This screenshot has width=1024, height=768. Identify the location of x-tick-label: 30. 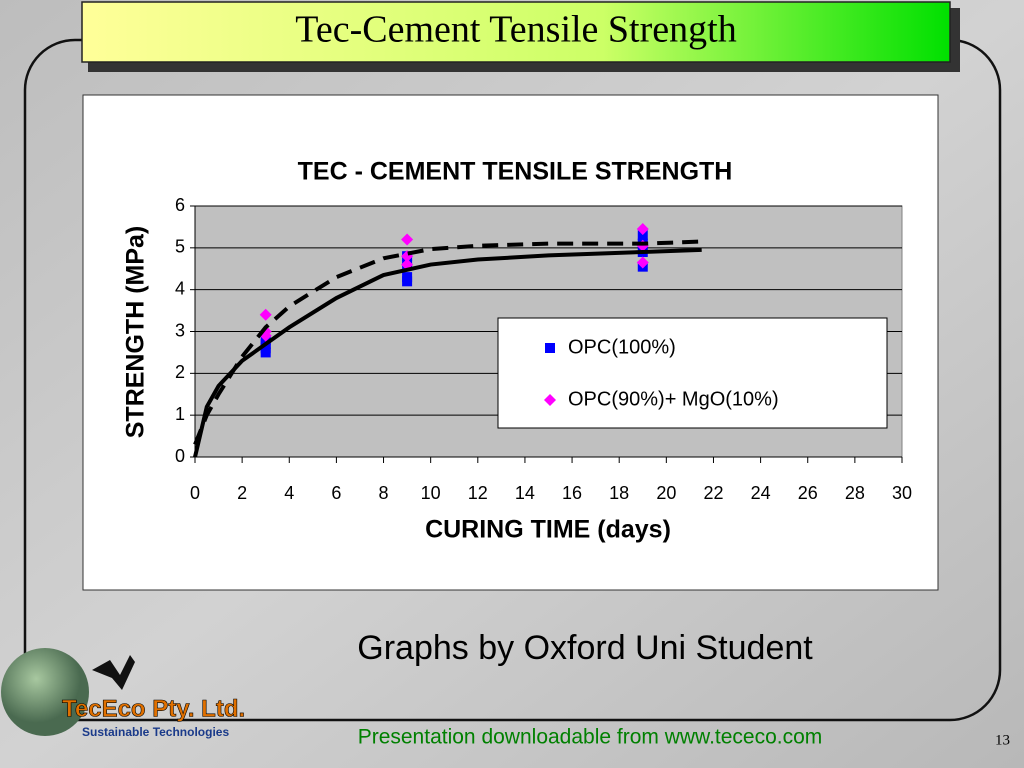
(902, 493).